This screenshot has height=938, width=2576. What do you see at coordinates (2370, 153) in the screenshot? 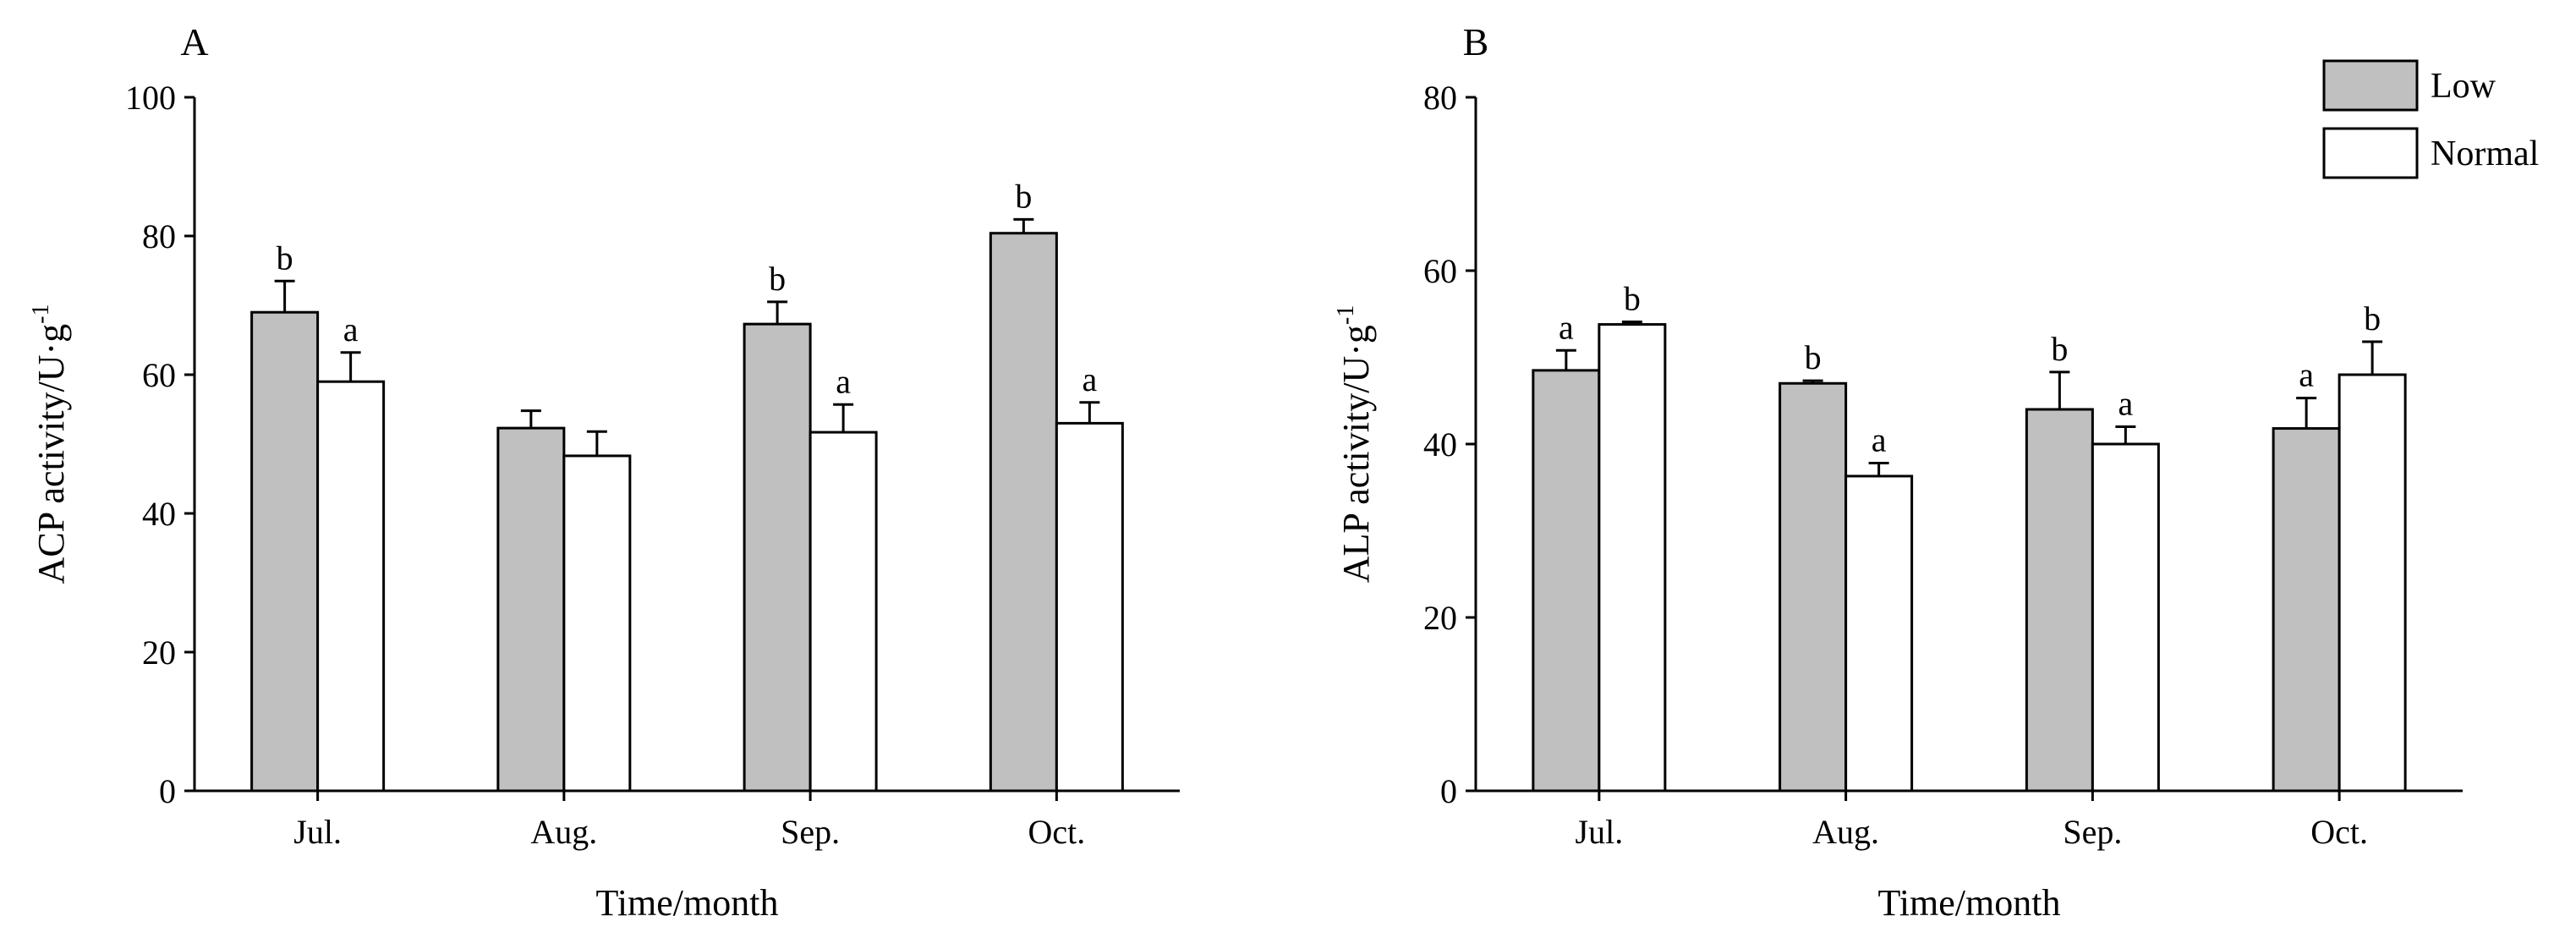
I see `legend-swatch-normal` at bounding box center [2370, 153].